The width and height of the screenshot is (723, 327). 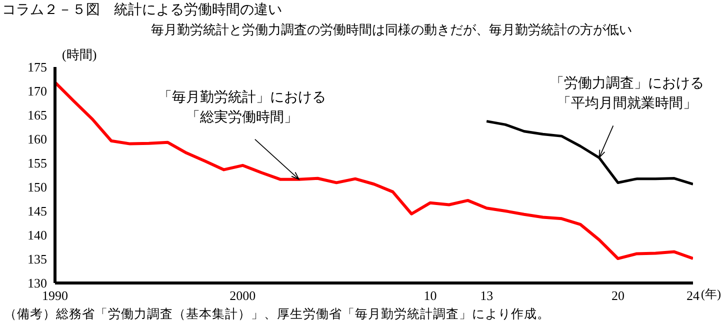 What do you see at coordinates (37, 211) in the screenshot?
I see `y-tick-label: 145` at bounding box center [37, 211].